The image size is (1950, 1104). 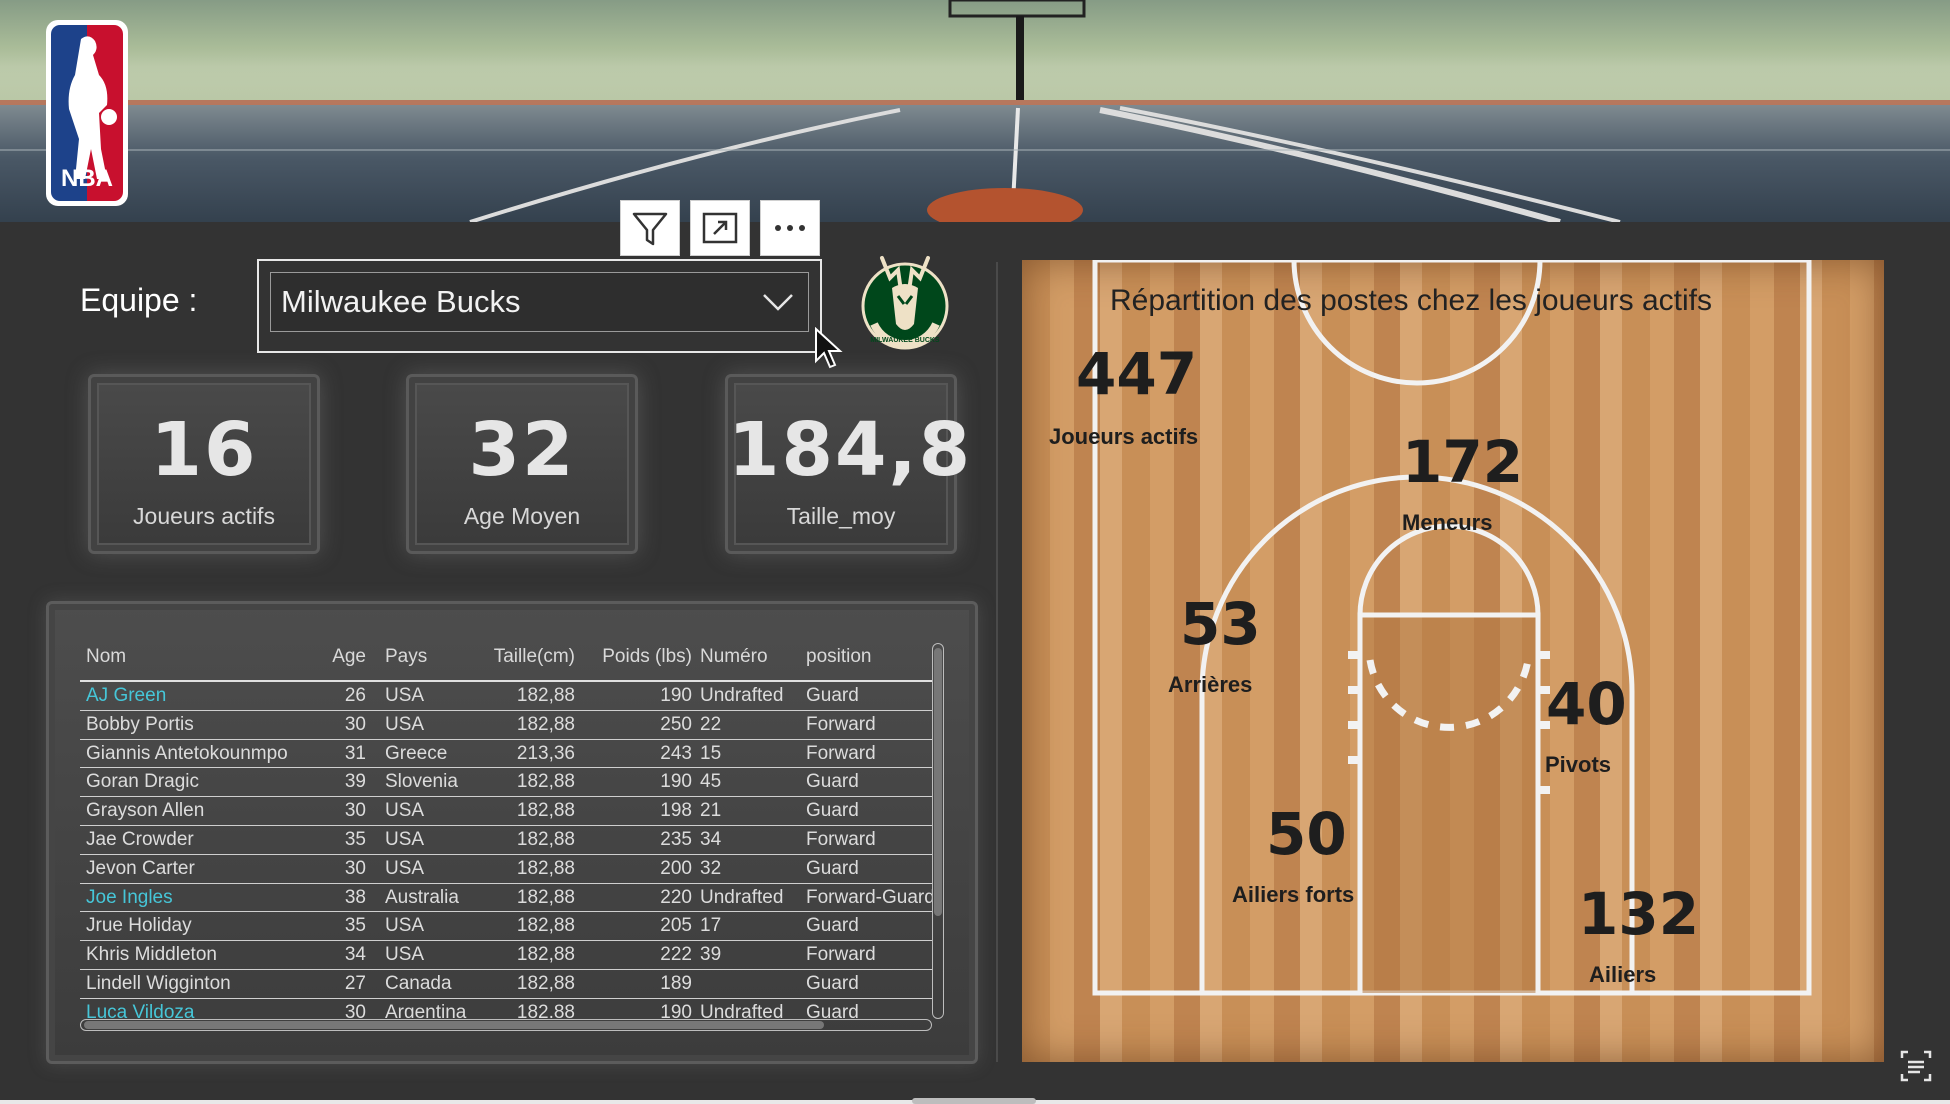 I want to click on page-scroll-handle, so click(x=974, y=1101).